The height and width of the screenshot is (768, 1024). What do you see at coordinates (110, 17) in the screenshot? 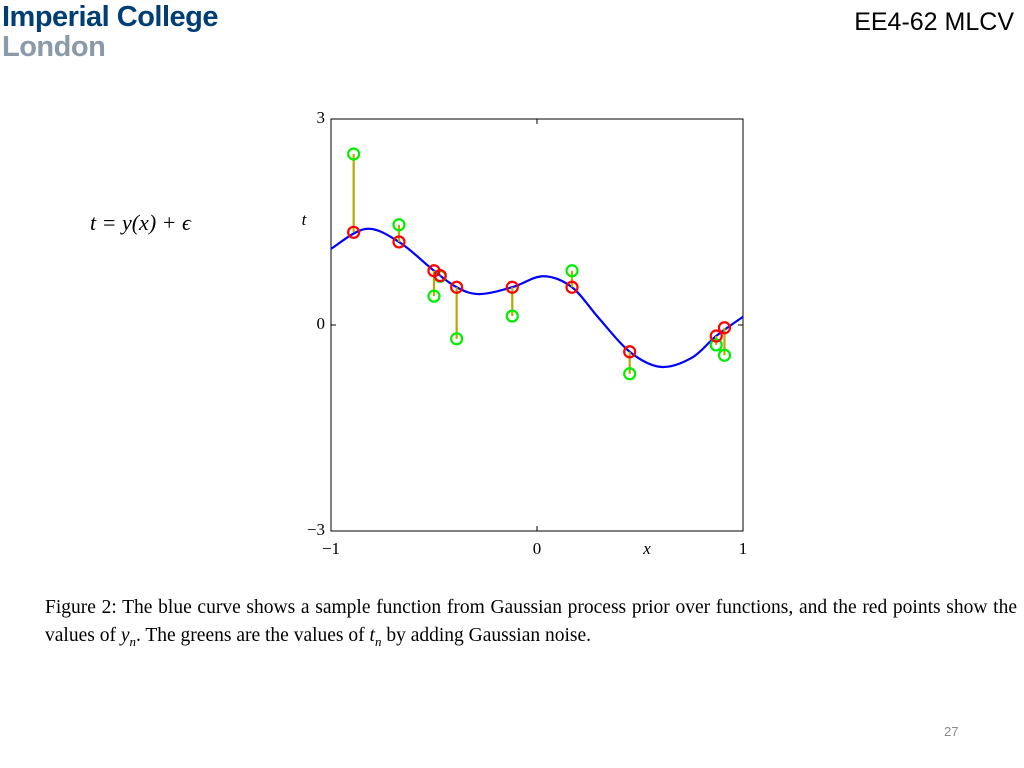
I see `logo-line: Imperial College` at bounding box center [110, 17].